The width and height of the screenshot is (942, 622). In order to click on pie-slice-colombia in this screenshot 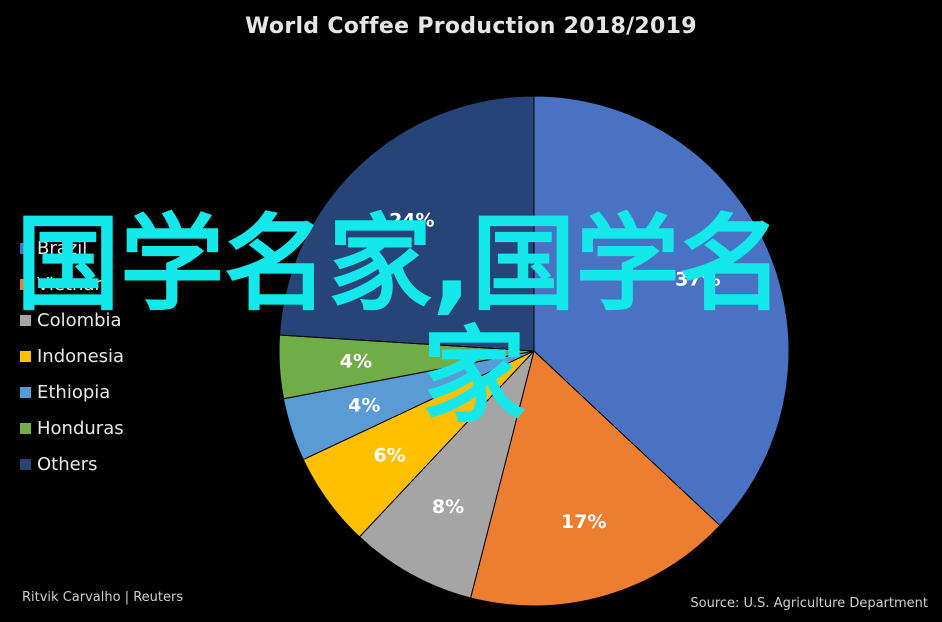, I will do `click(446, 474)`.